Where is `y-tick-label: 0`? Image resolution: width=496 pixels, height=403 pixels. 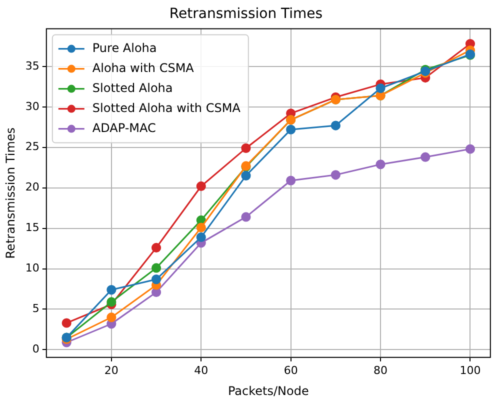
y-tick-label: 0 is located at coordinates (36, 349).